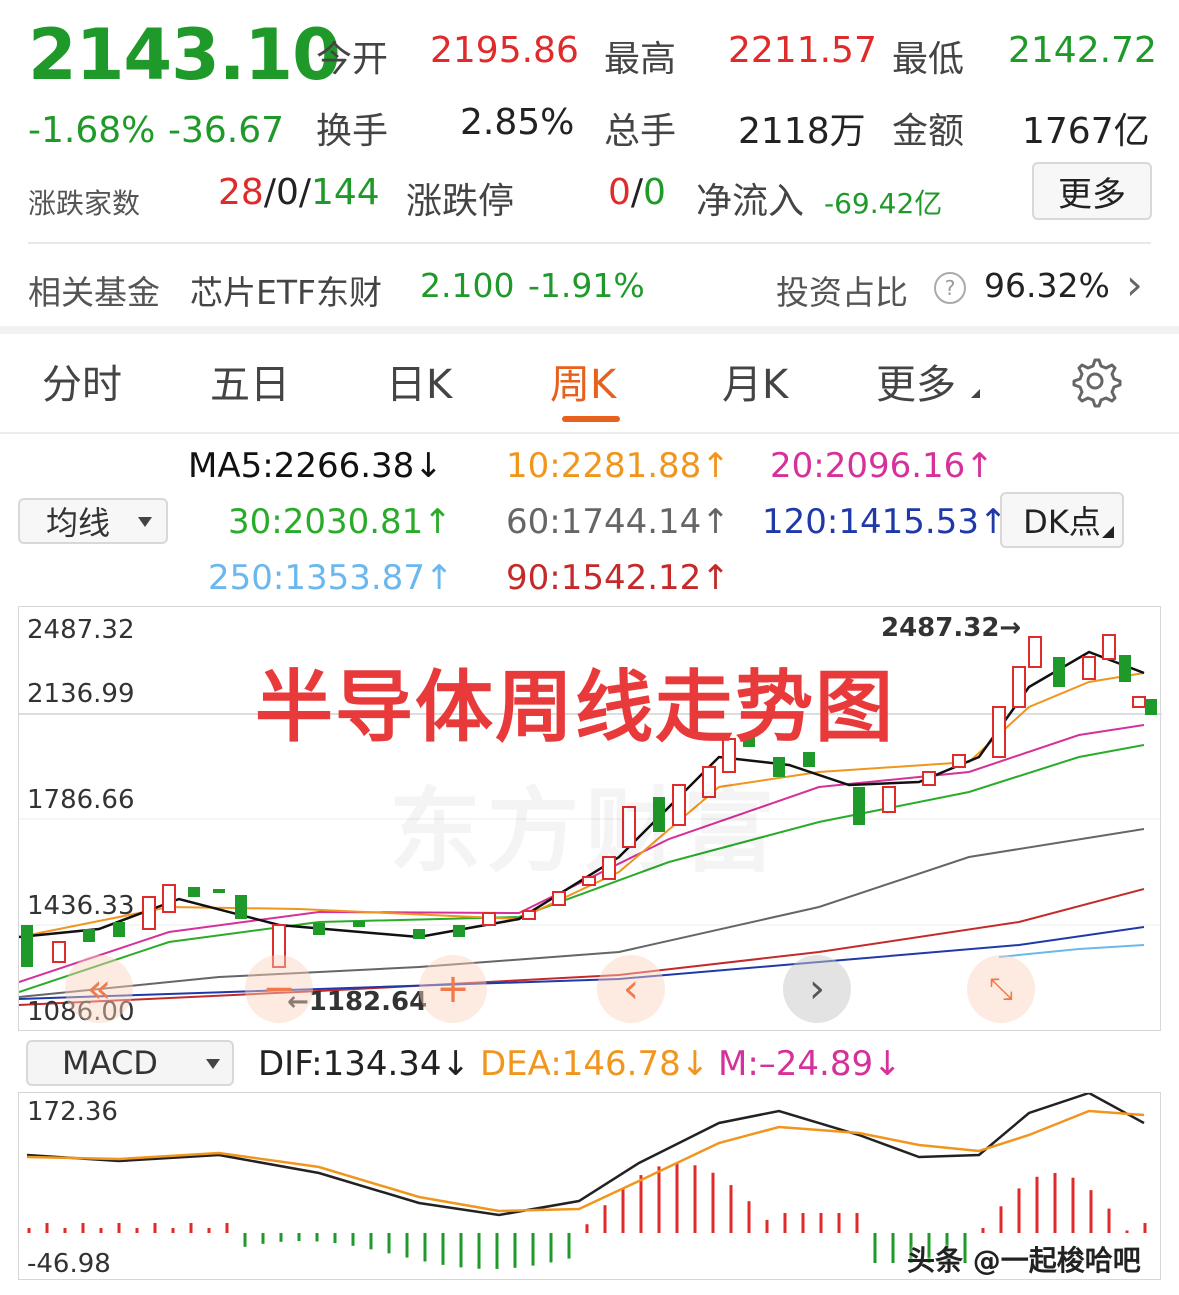 Image resolution: width=1179 pixels, height=1295 pixels. What do you see at coordinates (504, 50) in the screenshot?
I see `open-value: 2195.86` at bounding box center [504, 50].